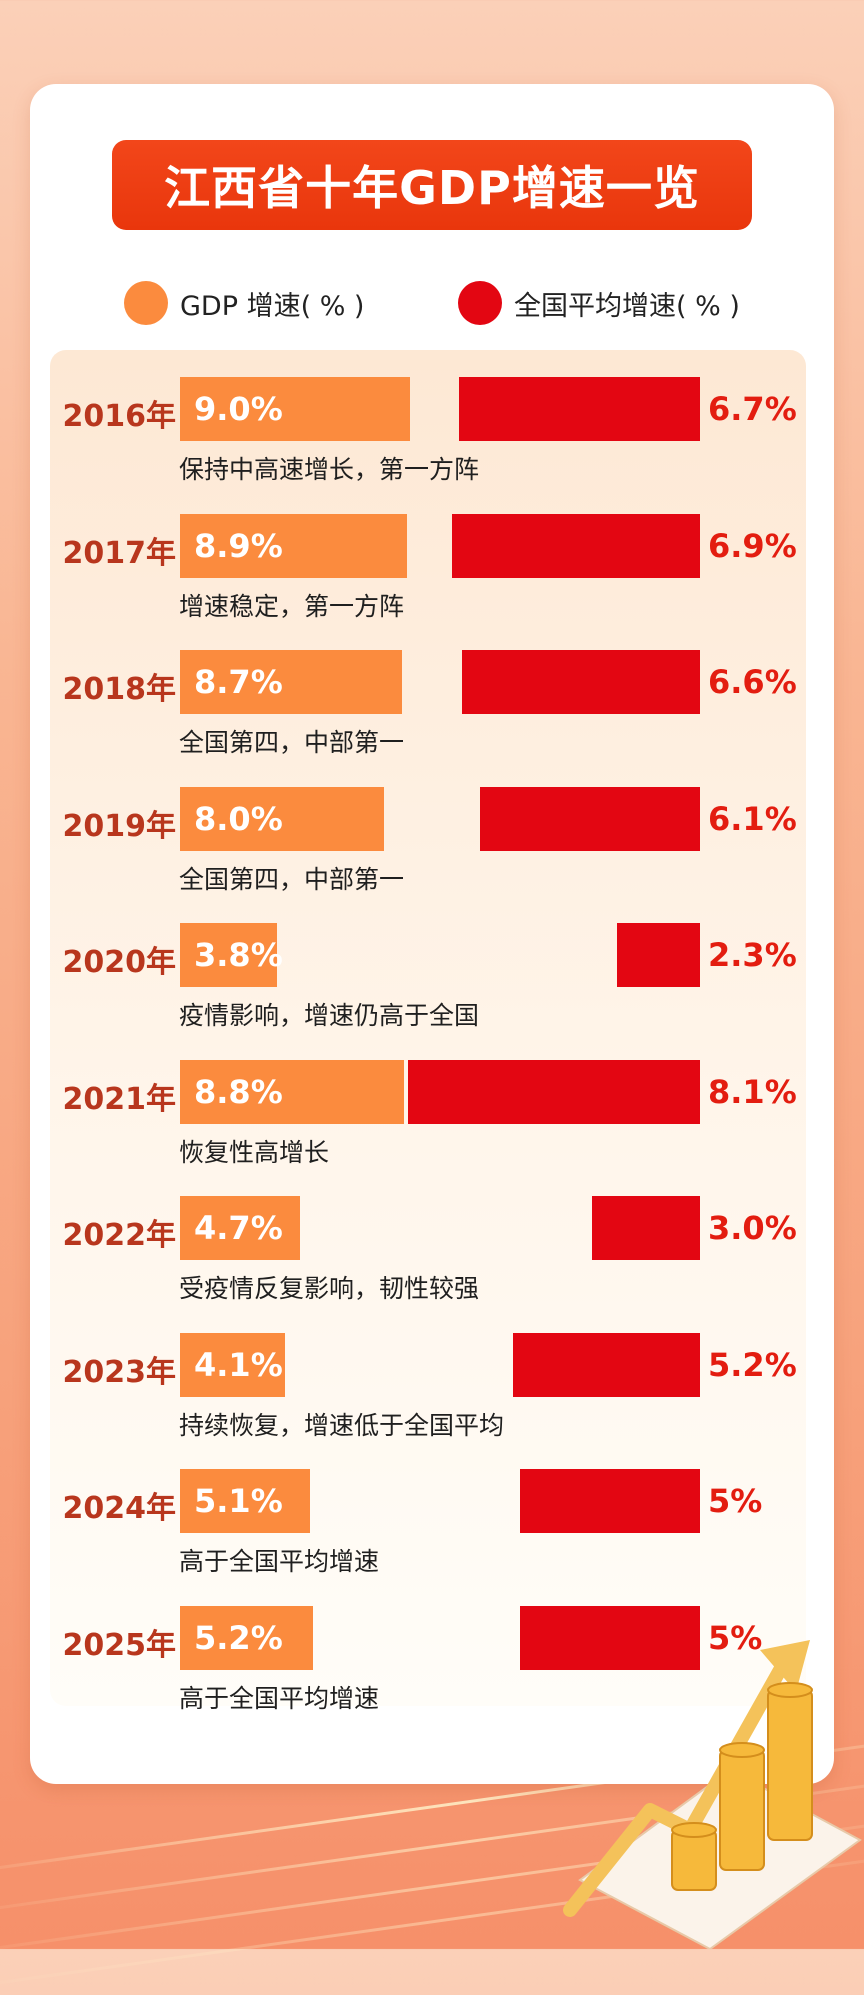  What do you see at coordinates (238, 409) in the screenshot?
I see `gdp-value-label: 9.0%` at bounding box center [238, 409].